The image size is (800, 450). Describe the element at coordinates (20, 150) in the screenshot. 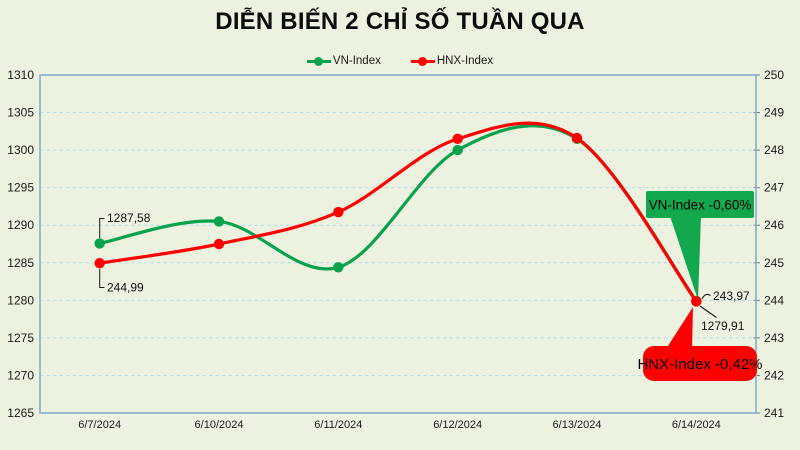

I see `left-axis-tick-label: 1300` at that location.